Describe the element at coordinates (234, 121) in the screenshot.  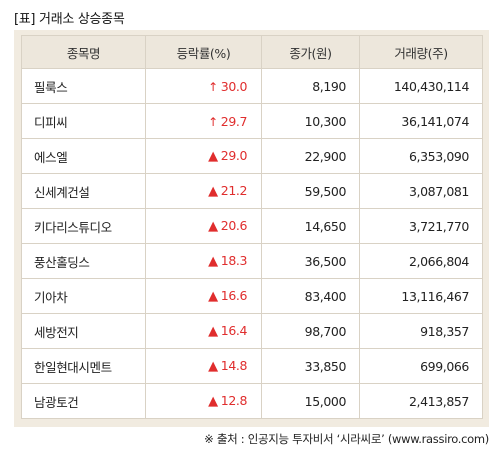
I see `change-rate-value: 29.7` at that location.